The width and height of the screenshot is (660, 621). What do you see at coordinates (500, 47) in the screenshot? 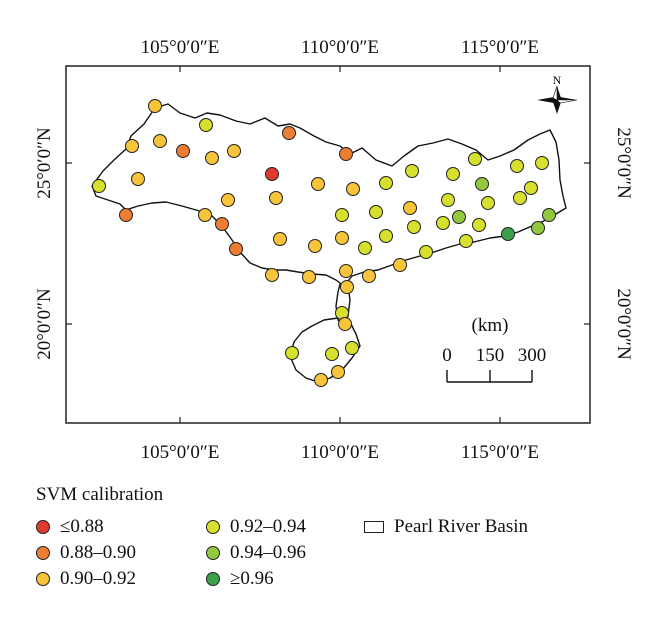
I see `top-lon-label-115: 115°0′0″E` at bounding box center [500, 47].